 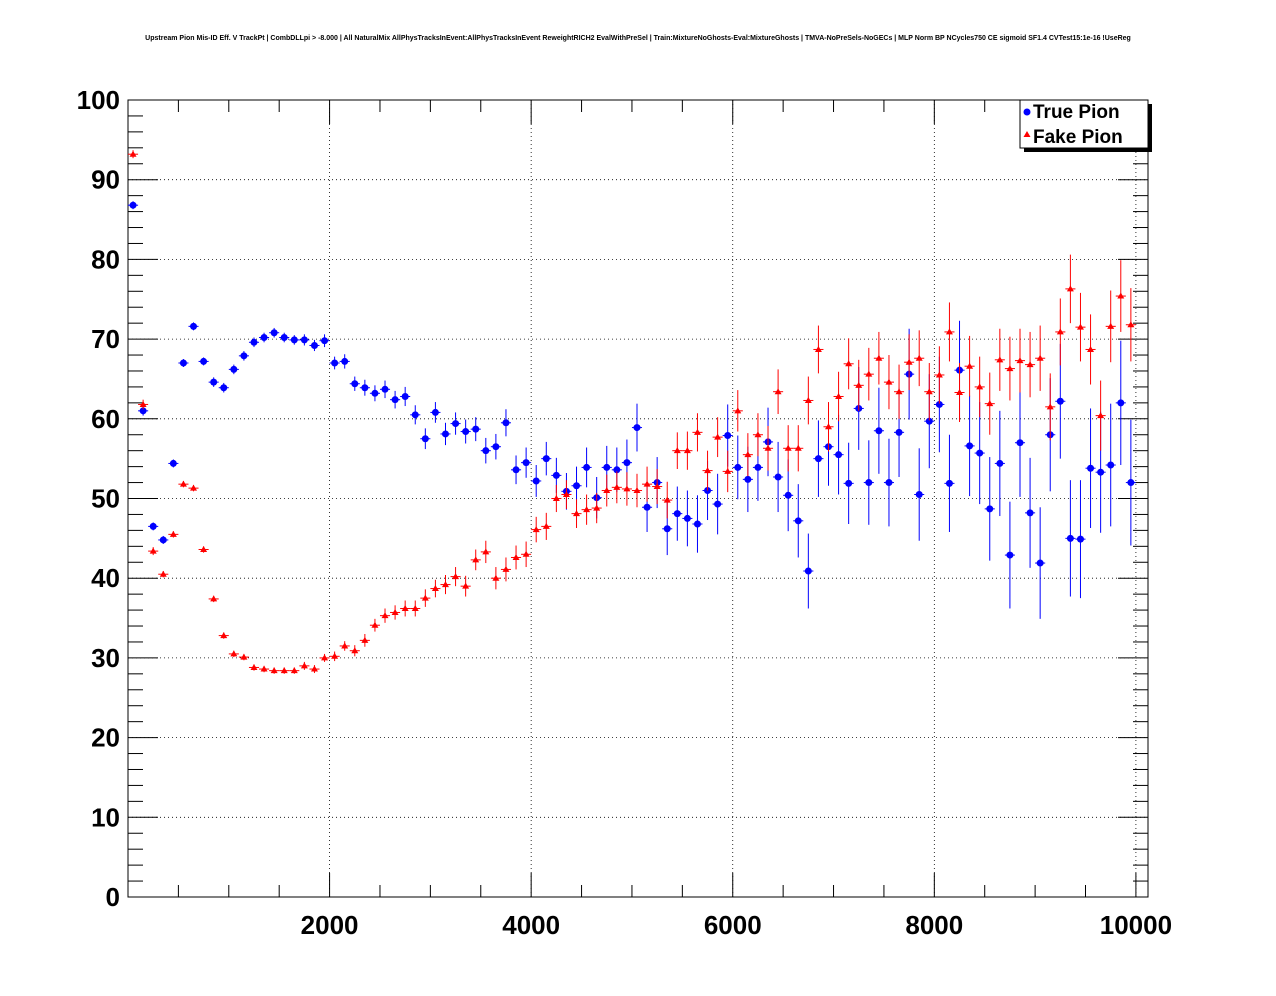 What do you see at coordinates (105, 419) in the screenshot?
I see `y-tick-label: 60` at bounding box center [105, 419].